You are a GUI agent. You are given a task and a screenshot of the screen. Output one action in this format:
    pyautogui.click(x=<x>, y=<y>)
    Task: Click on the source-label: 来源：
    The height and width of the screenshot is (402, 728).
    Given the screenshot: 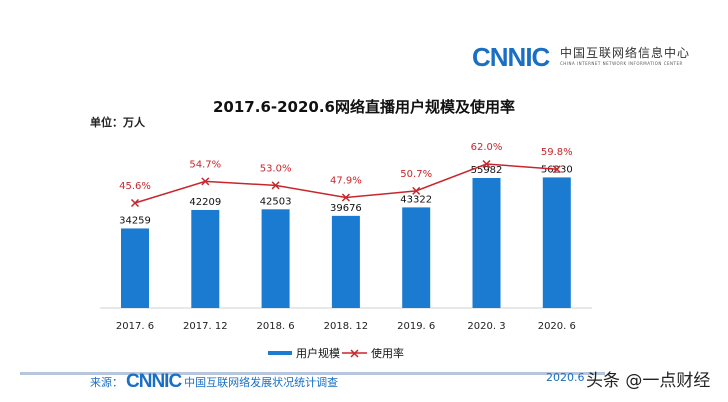 What is the action you would take?
    pyautogui.click(x=106, y=382)
    